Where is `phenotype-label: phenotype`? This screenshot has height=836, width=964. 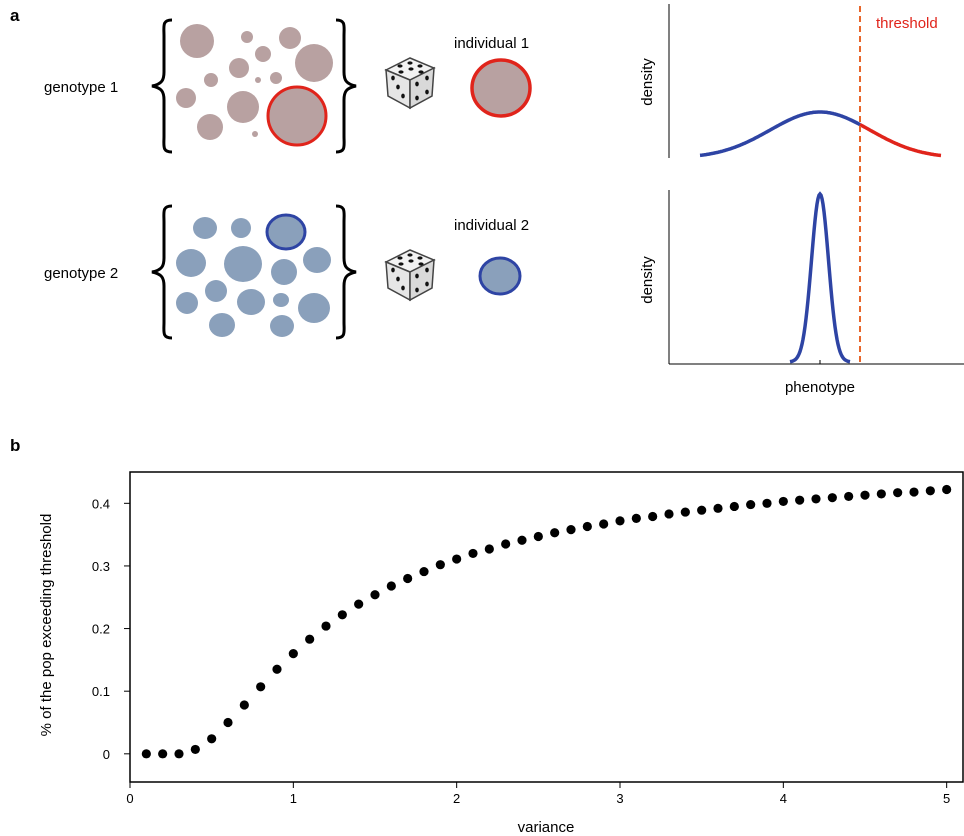
phenotype-label: phenotype is located at coordinates (820, 387).